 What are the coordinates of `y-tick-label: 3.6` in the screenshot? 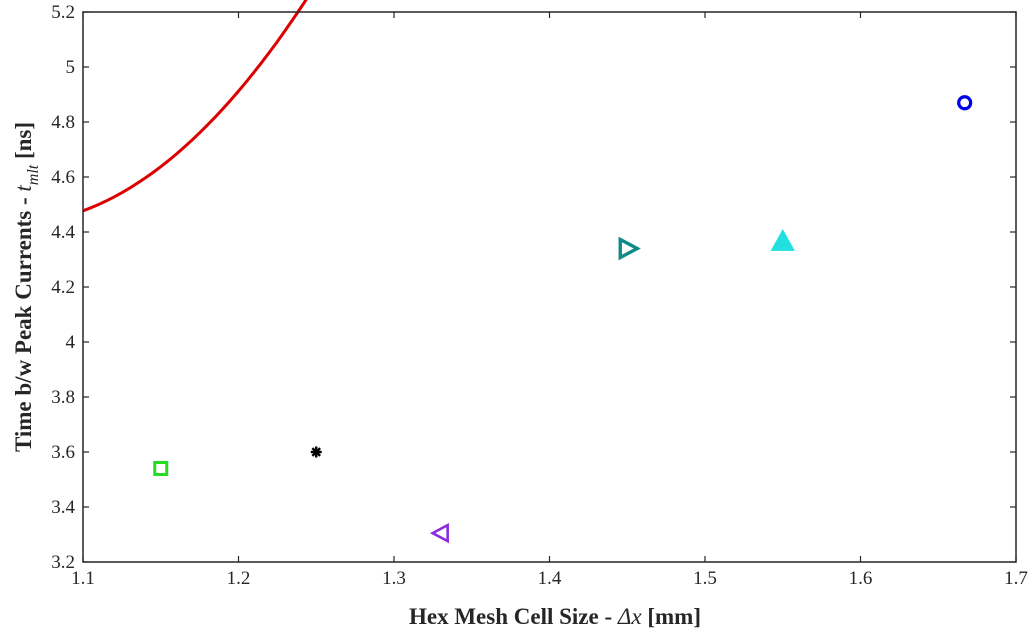 It's located at (63, 452).